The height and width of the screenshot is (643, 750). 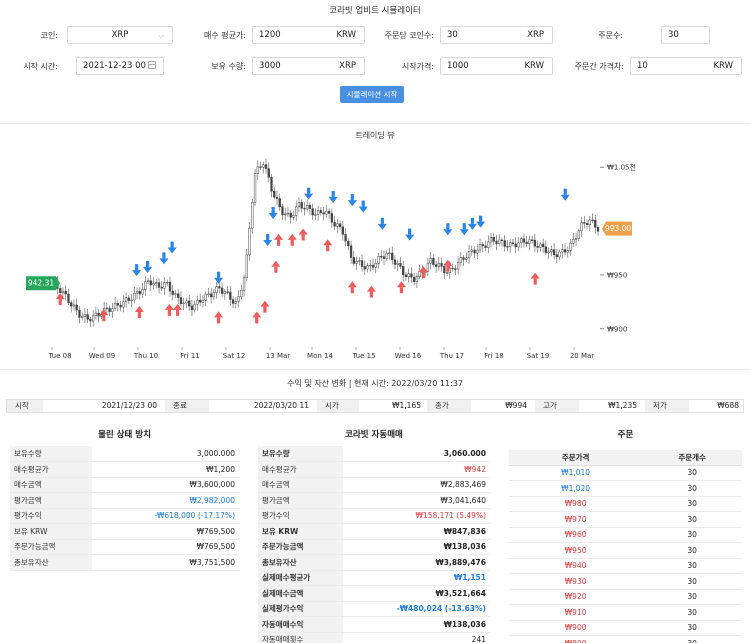 I want to click on start-price-label: 시작가격:, so click(x=417, y=66).